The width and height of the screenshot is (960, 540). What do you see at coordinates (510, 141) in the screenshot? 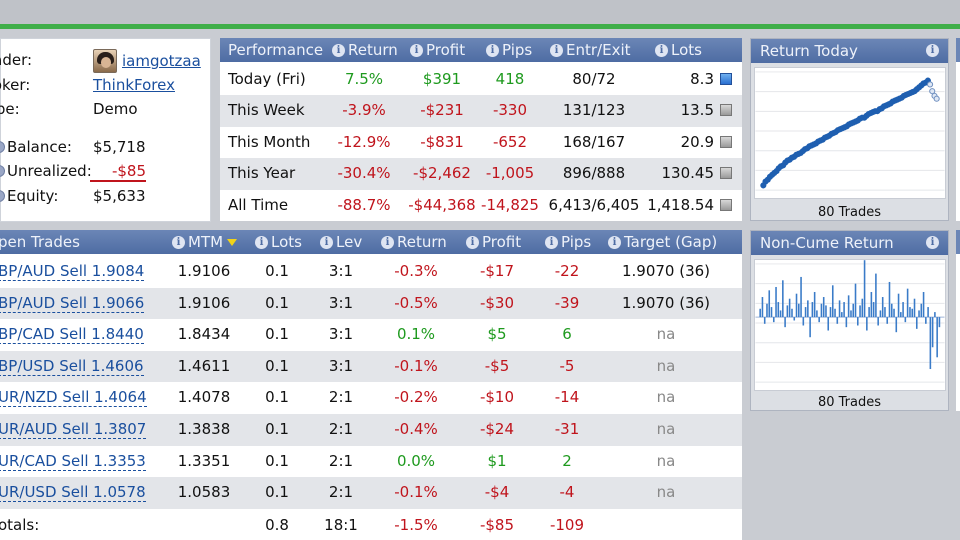
I see `pips-value: -652` at bounding box center [510, 141].